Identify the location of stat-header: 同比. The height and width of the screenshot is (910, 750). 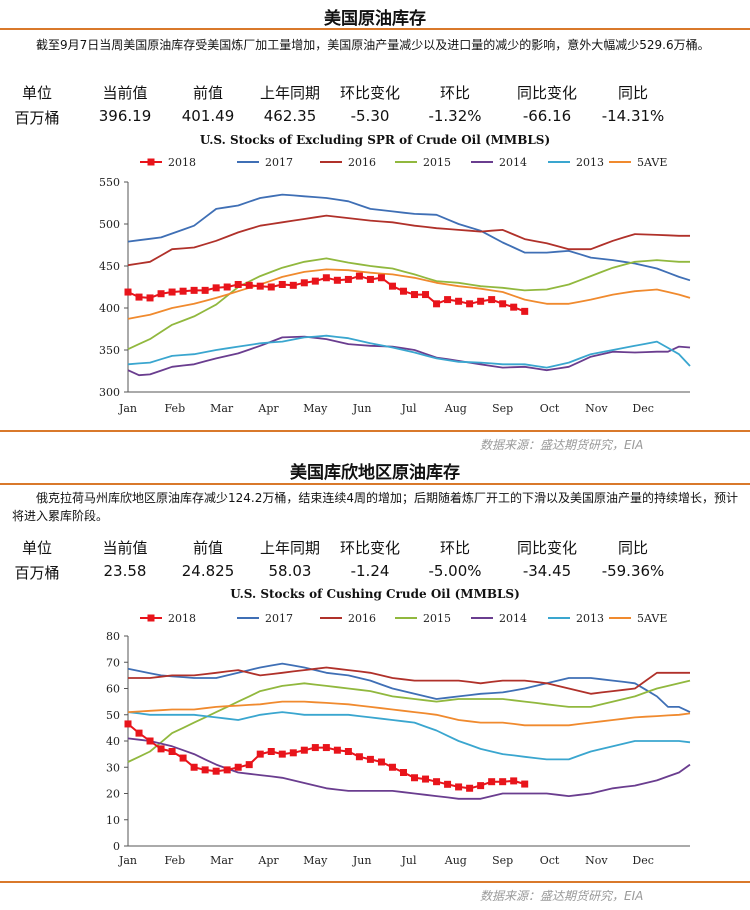
(632, 93).